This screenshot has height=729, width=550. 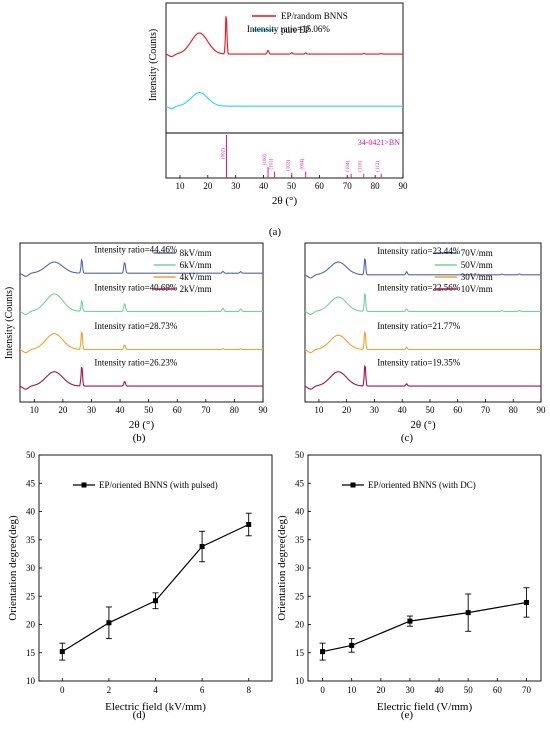 I want to click on intensity-ratio-label: Intensity ratio=40.69%, so click(x=136, y=288).